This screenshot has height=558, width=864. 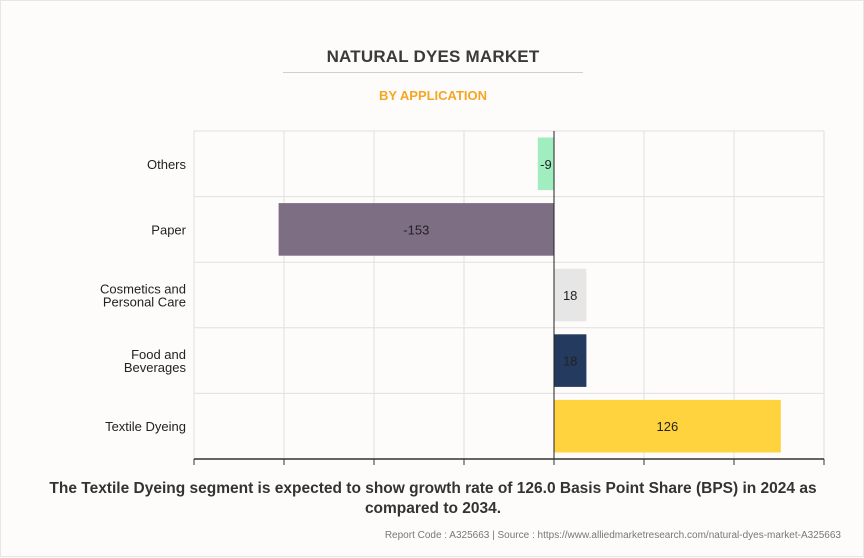 What do you see at coordinates (158, 354) in the screenshot?
I see `category-label: Food and` at bounding box center [158, 354].